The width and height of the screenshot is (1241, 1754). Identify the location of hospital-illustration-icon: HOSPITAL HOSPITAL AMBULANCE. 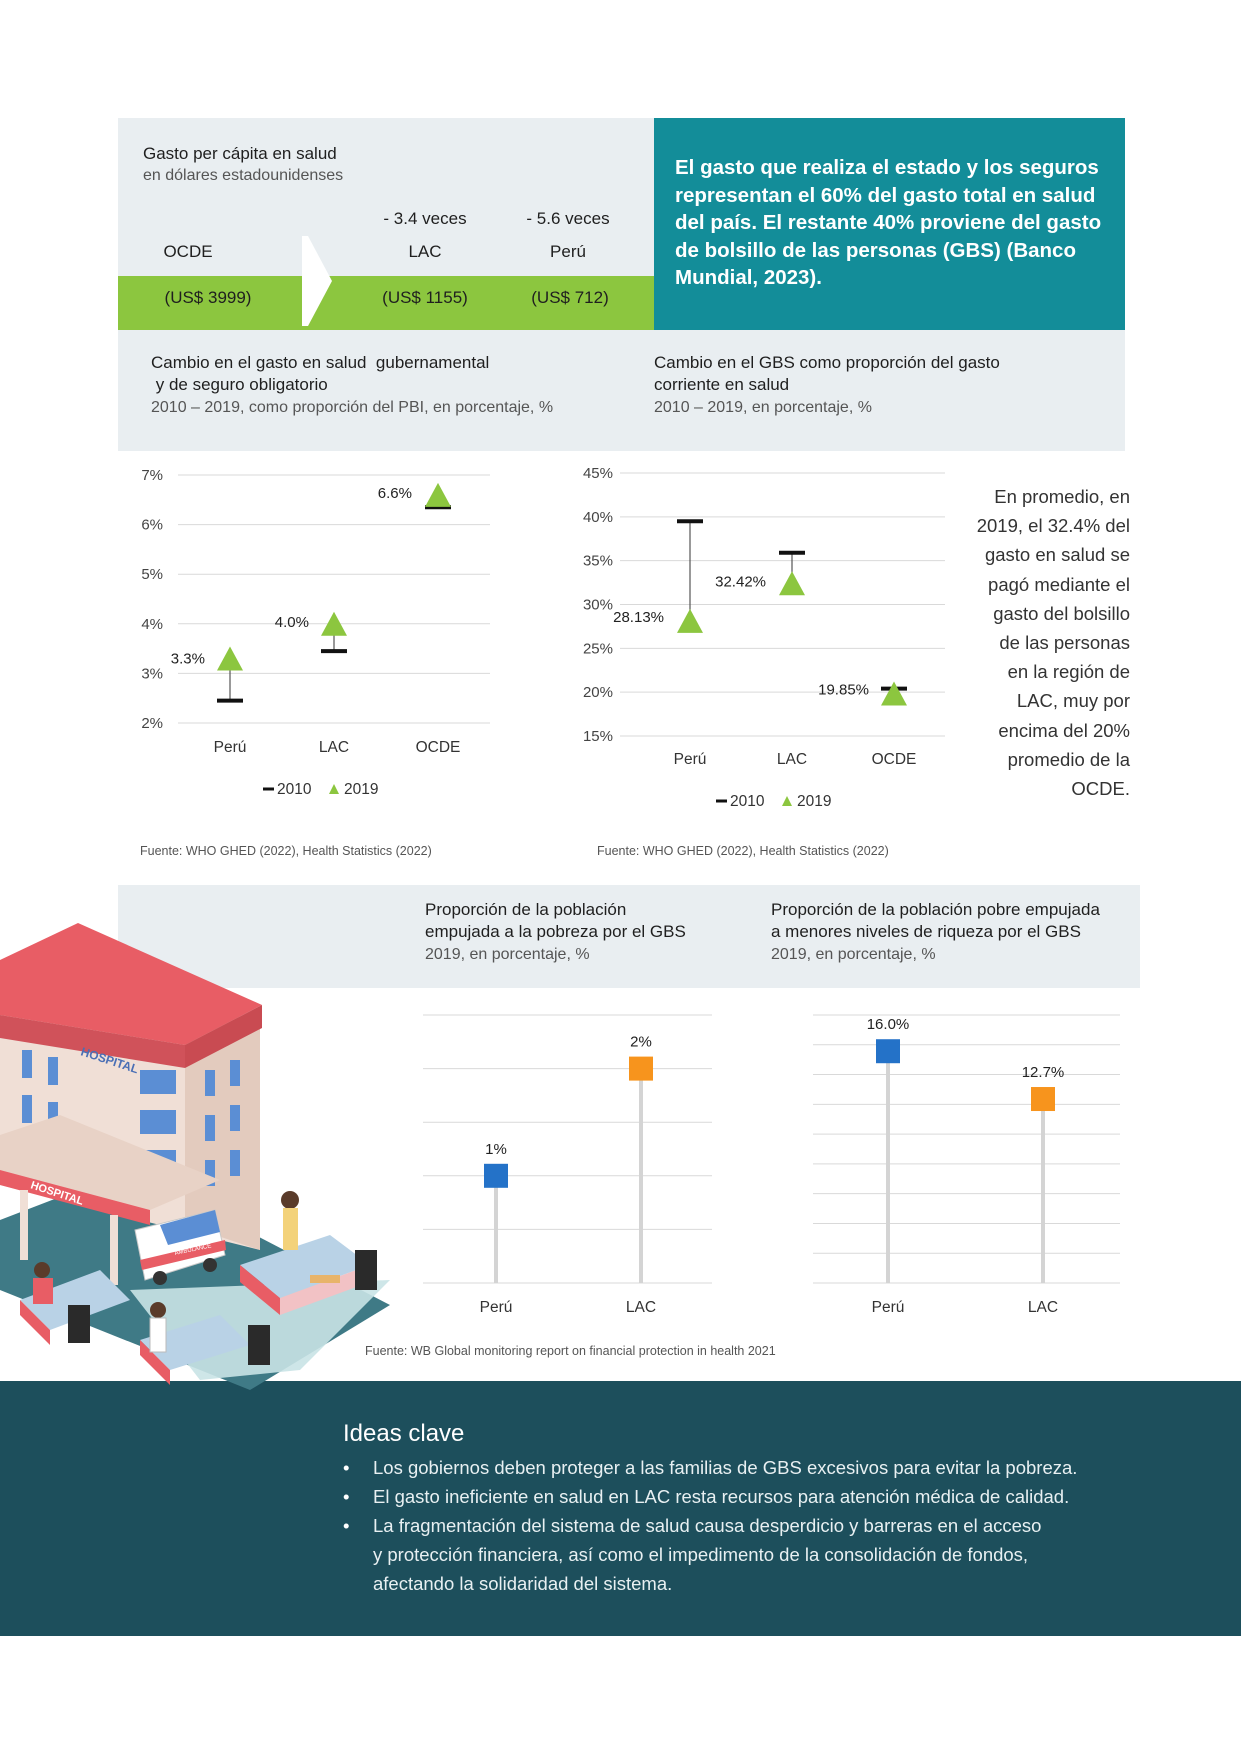
(195, 1156).